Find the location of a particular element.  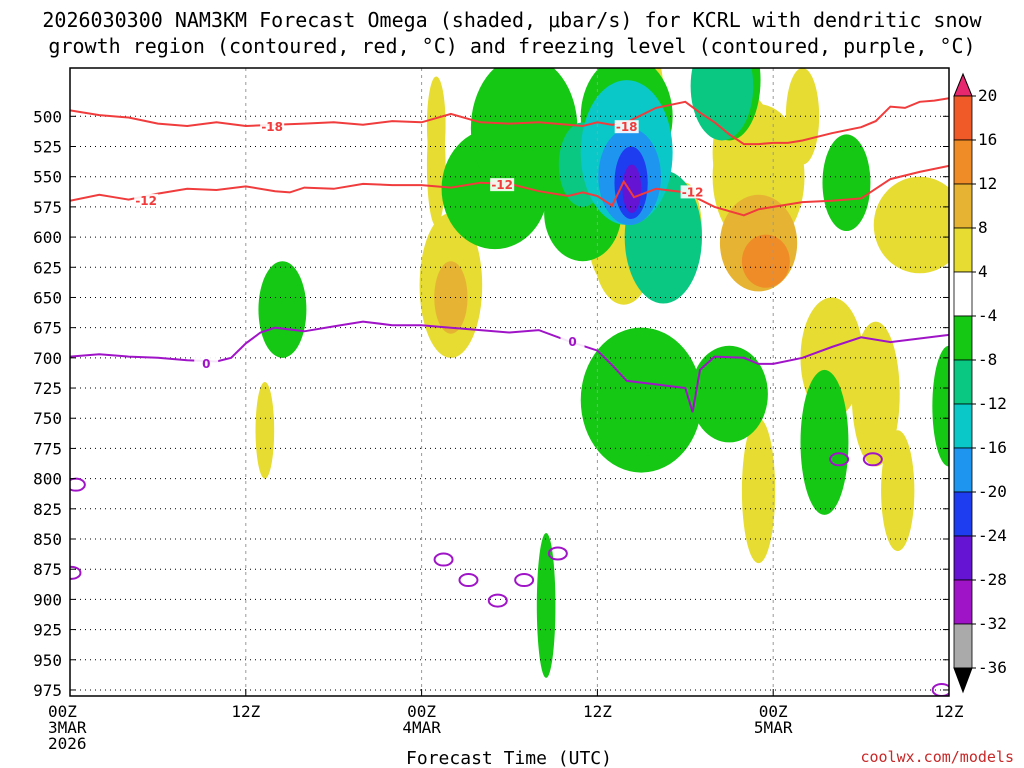

colorbar-label: -12 is located at coordinates (992, 403).